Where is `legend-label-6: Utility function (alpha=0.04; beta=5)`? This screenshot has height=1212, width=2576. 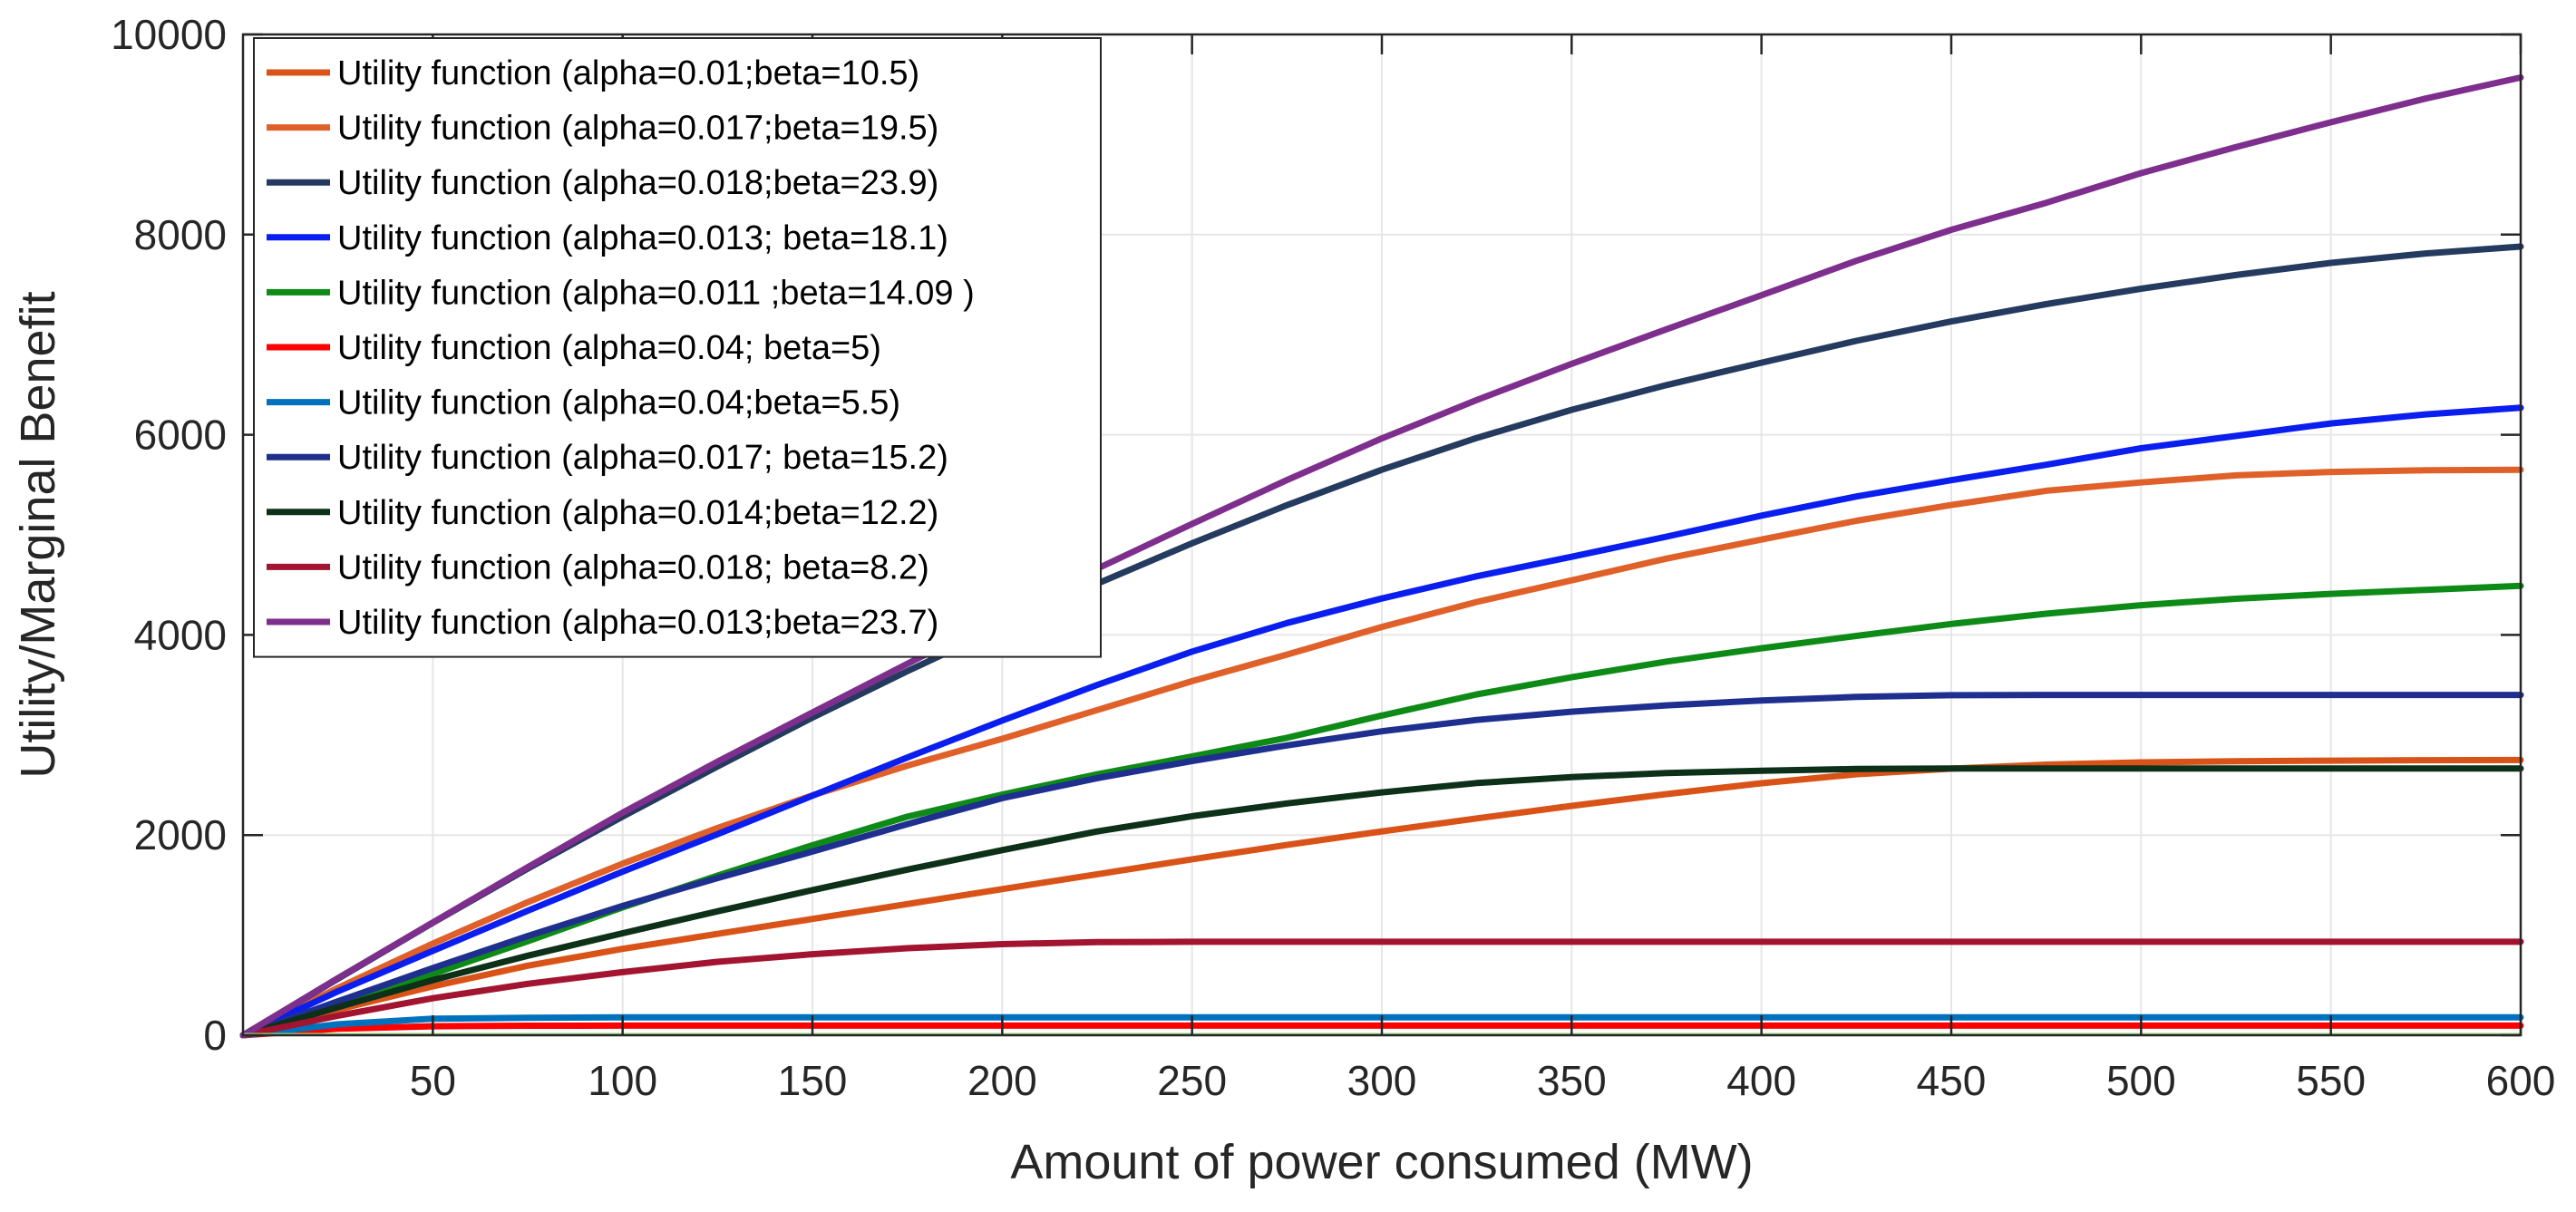
legend-label-6: Utility function (alpha=0.04; beta=5) is located at coordinates (609, 348).